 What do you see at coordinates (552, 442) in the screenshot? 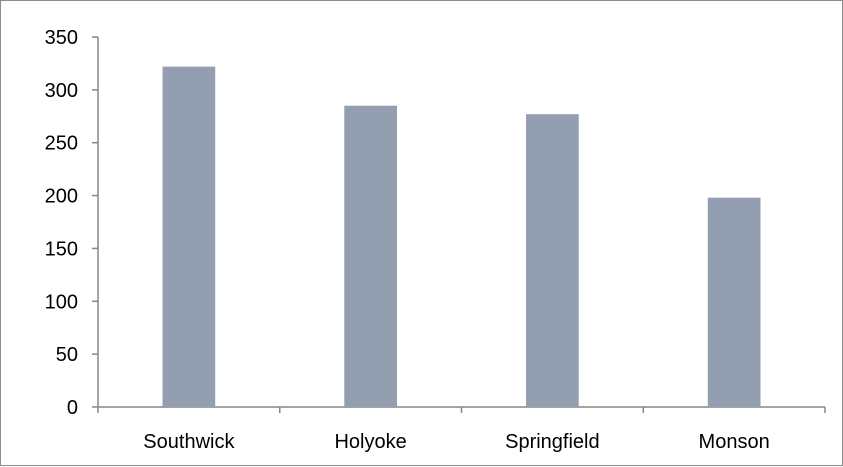
I see `x-tick-label: Springfield` at bounding box center [552, 442].